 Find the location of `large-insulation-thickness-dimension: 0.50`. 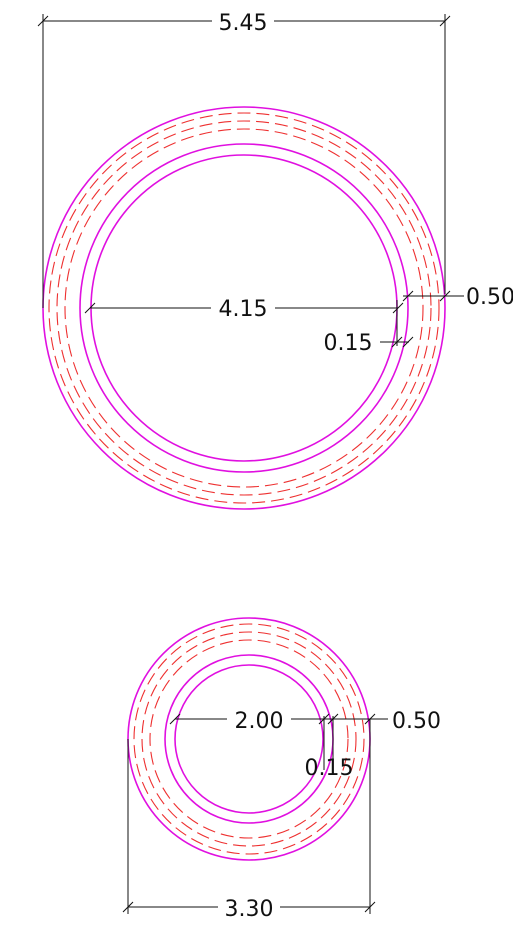

large-insulation-thickness-dimension: 0.50 is located at coordinates (457, 297).